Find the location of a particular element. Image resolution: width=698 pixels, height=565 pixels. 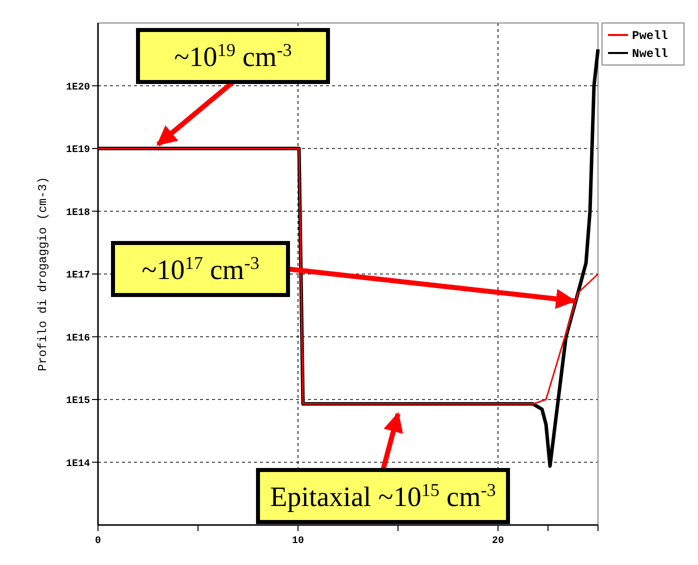

y-tick-label: 1E16 is located at coordinates (78, 338).